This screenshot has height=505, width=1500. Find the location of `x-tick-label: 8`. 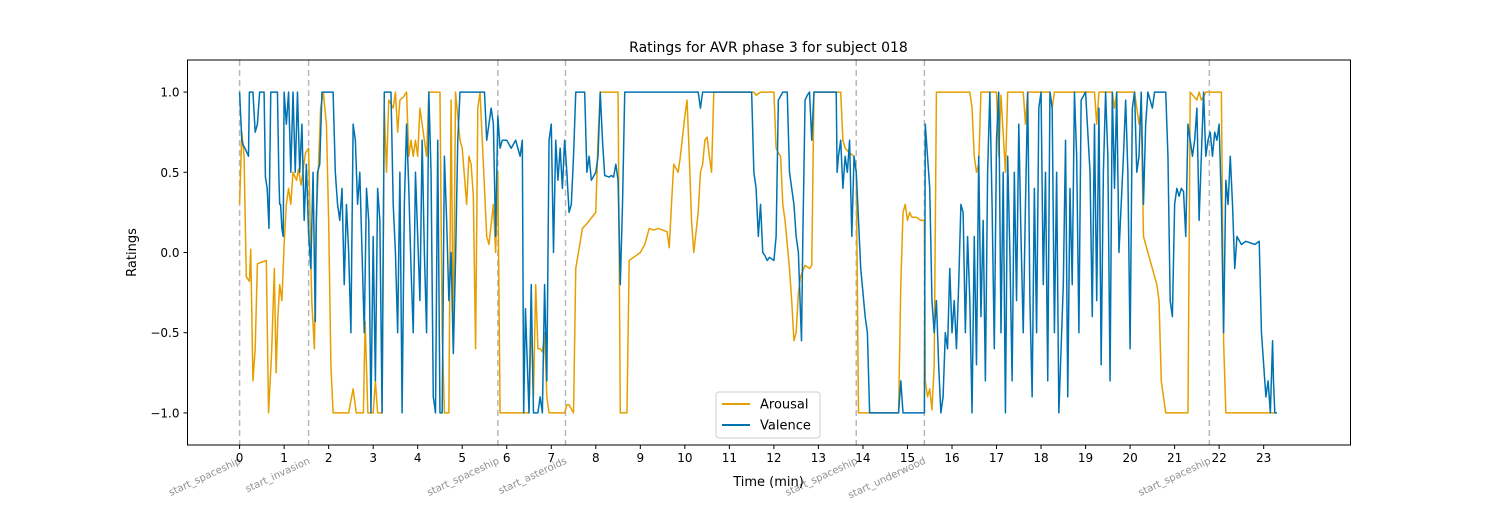

x-tick-label: 8 is located at coordinates (596, 458).